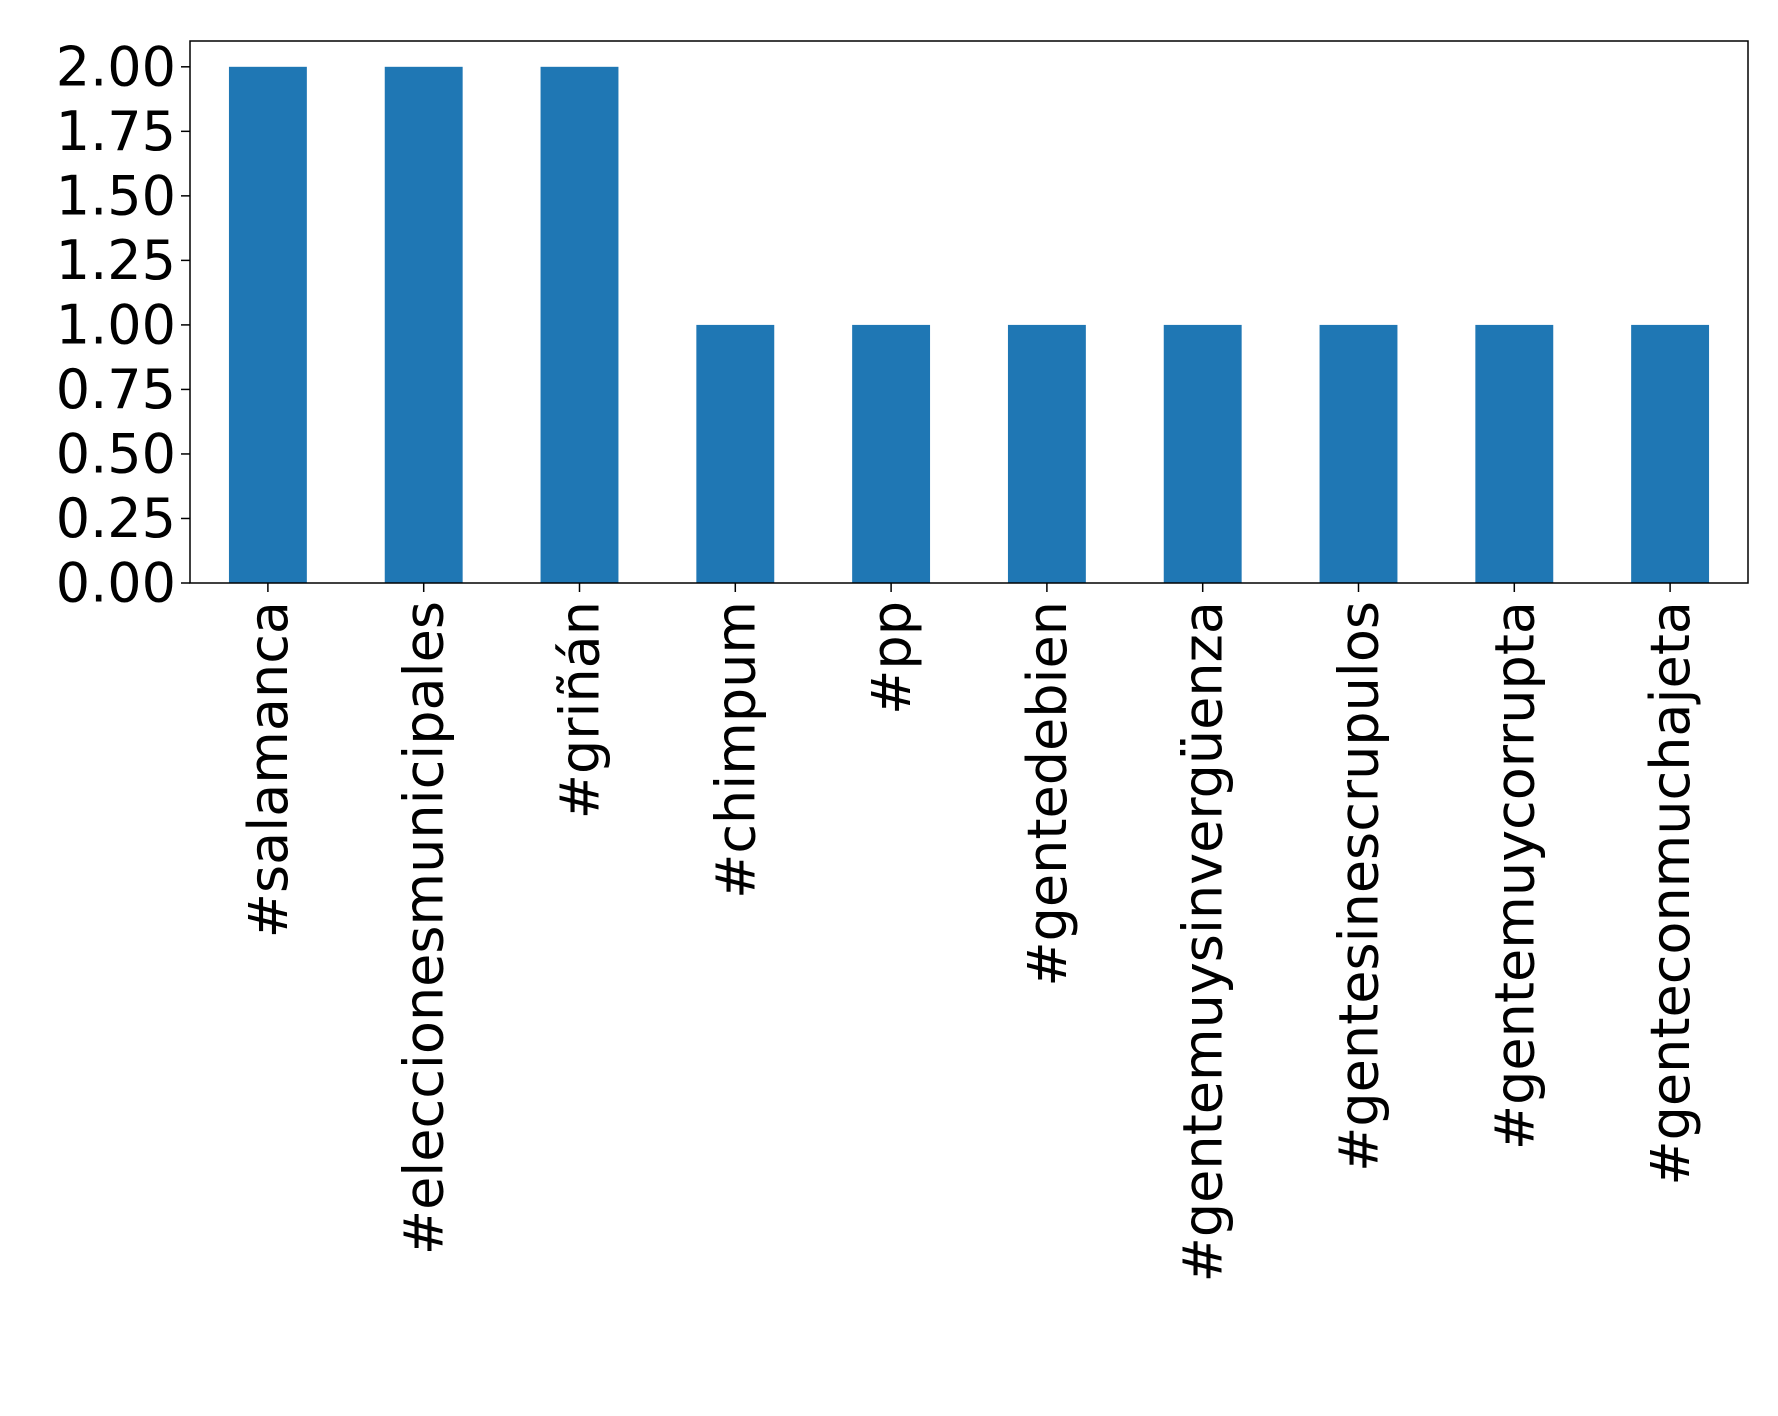  What do you see at coordinates (1047, 794) in the screenshot?
I see `x-tick-label-5: #gentedebien` at bounding box center [1047, 794].